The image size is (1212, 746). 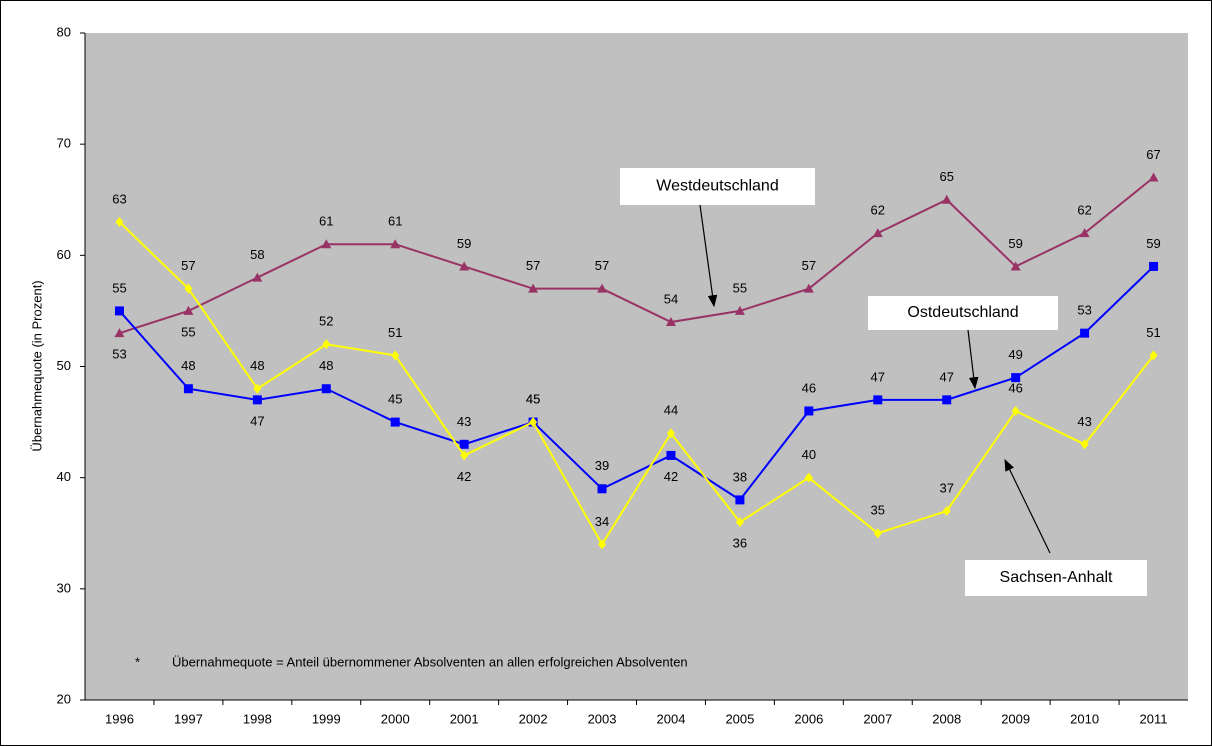 I want to click on x-tick-label: 2002, so click(x=533, y=718).